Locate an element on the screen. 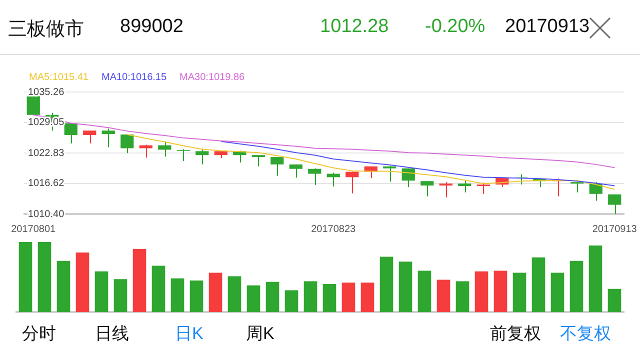  text: 日线 is located at coordinates (112, 334).